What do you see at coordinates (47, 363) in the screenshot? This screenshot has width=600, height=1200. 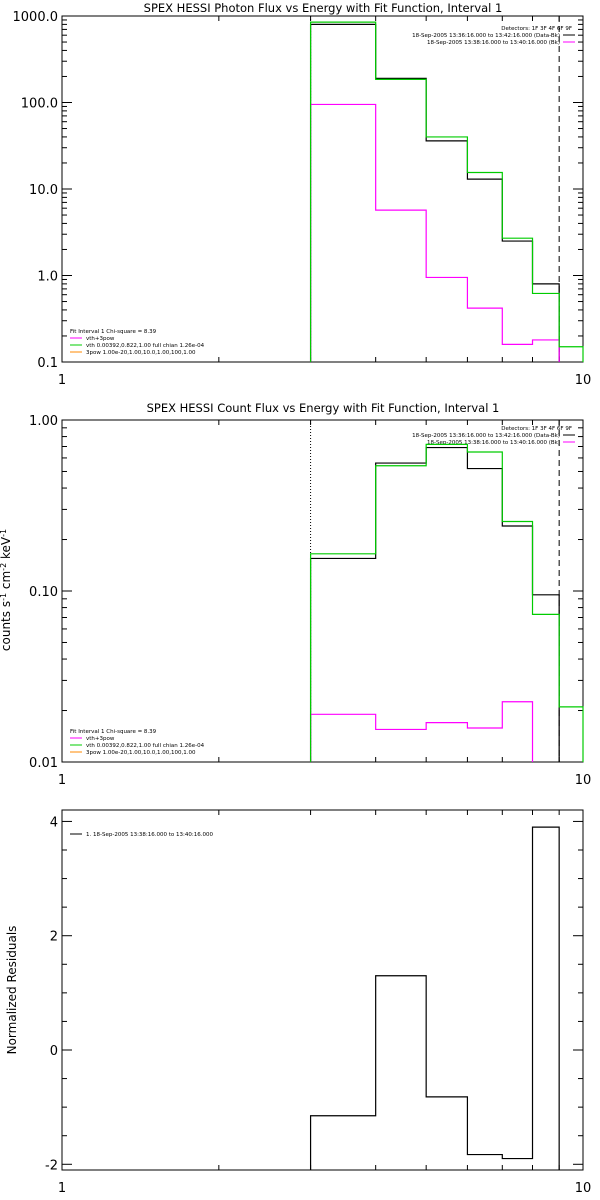 I see `y-tick-label: 0.1` at bounding box center [47, 363].